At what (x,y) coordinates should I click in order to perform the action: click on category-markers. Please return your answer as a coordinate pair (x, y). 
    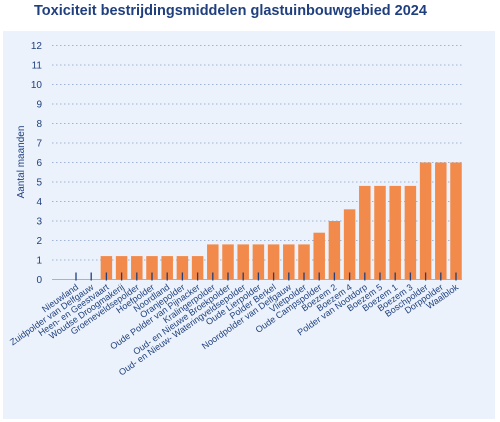
    Looking at the image, I should click on (266, 276).